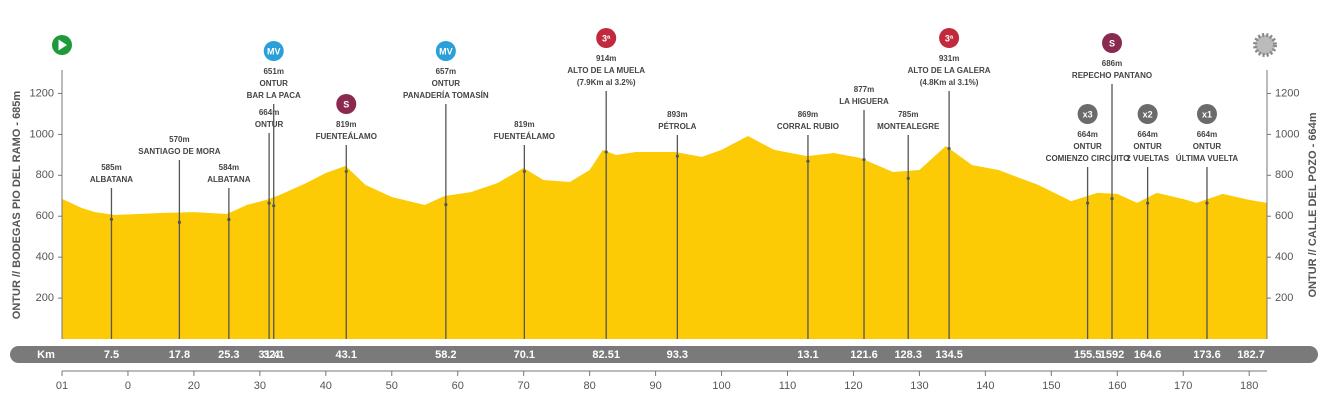  Describe the element at coordinates (179, 237) in the screenshot. I see `waypoint: 570m SANTIAGO DE MORA` at that location.